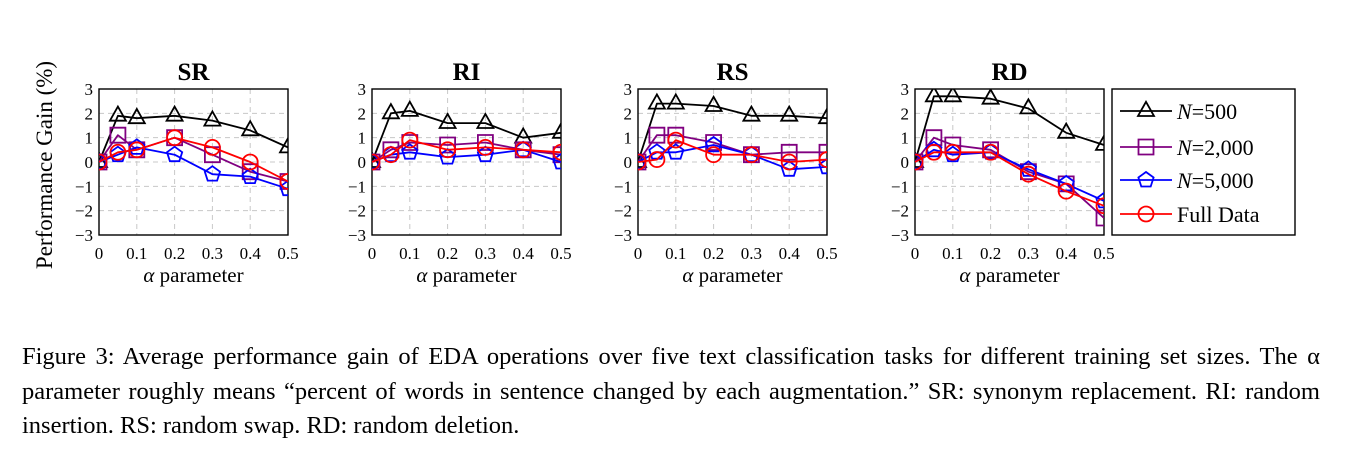 Image resolution: width=1357 pixels, height=470 pixels. I want to click on legend-label-text: =2,000, so click(1223, 147).